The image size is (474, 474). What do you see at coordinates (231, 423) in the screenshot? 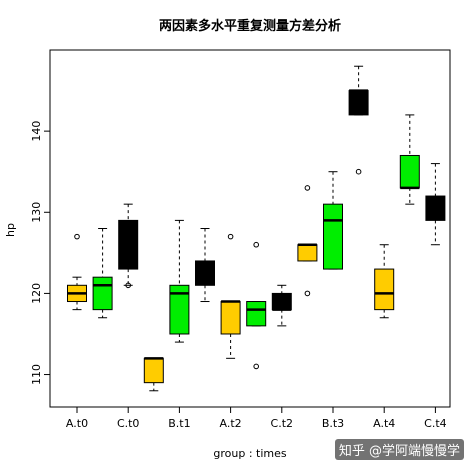
I see `x-tick-label: A.t2` at bounding box center [231, 423].